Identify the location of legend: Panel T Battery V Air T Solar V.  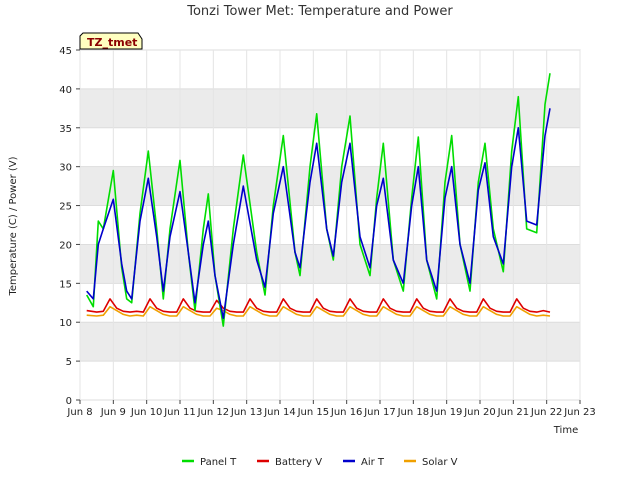
(320, 462).